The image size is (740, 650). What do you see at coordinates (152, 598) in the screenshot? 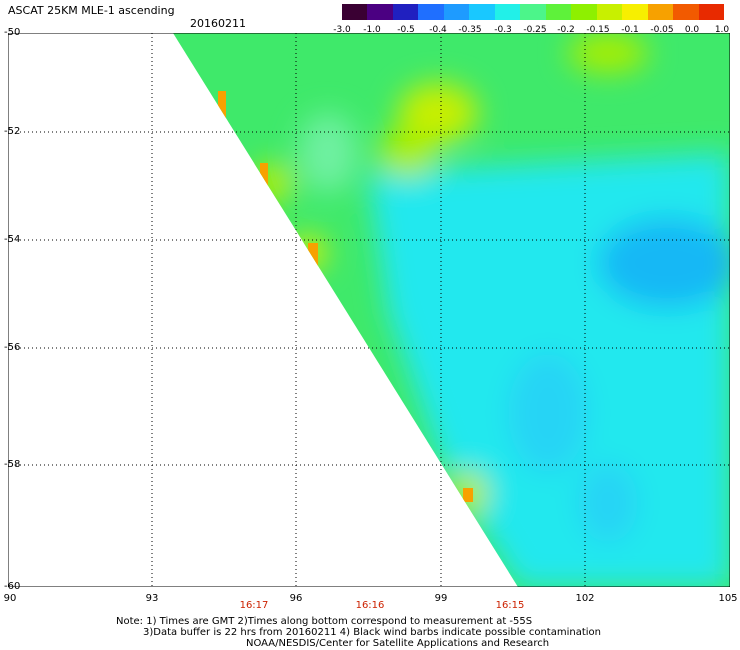
I see `lon-label: 93` at bounding box center [152, 598].